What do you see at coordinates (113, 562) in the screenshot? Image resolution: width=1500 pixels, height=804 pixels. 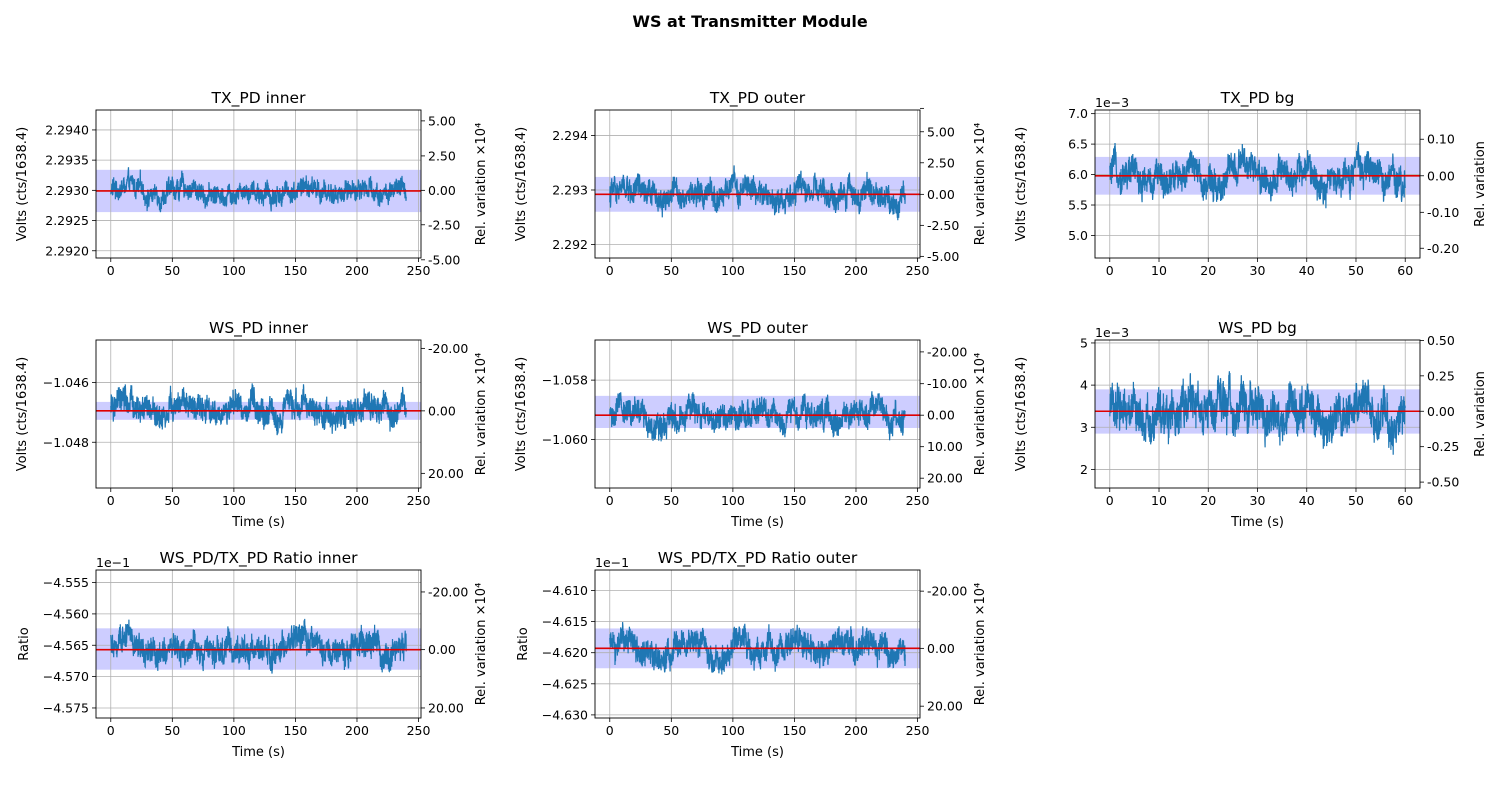 I see `y-offset-text: 1e−1` at bounding box center [113, 562].